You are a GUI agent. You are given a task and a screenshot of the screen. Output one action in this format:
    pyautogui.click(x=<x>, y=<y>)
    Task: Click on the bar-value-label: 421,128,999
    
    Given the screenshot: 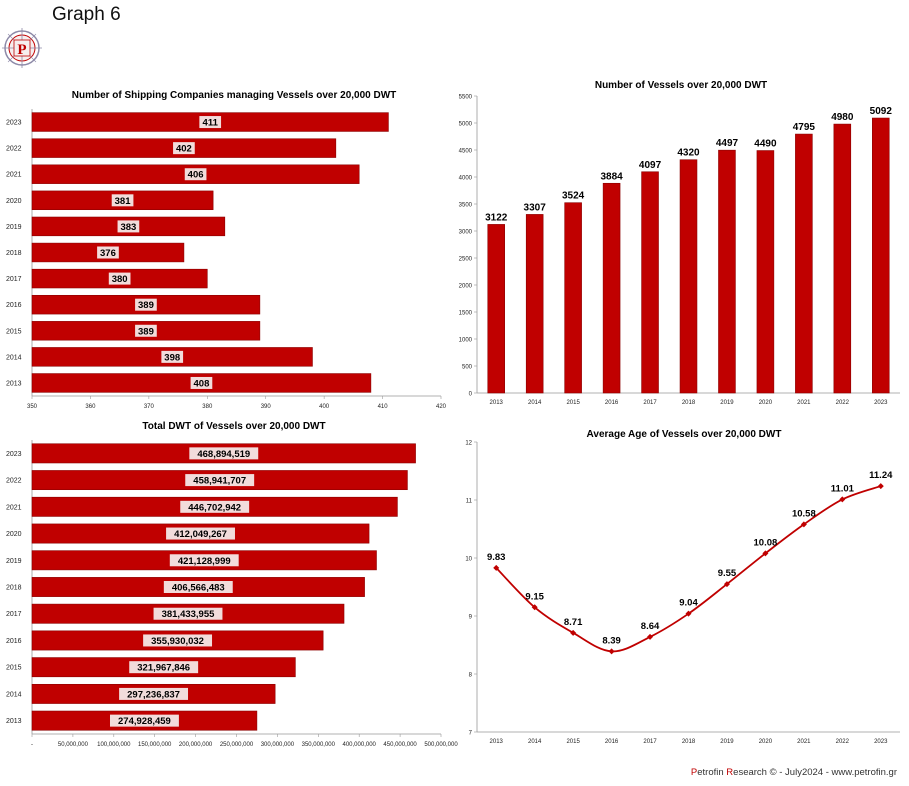 What is the action you would take?
    pyautogui.click(x=204, y=561)
    